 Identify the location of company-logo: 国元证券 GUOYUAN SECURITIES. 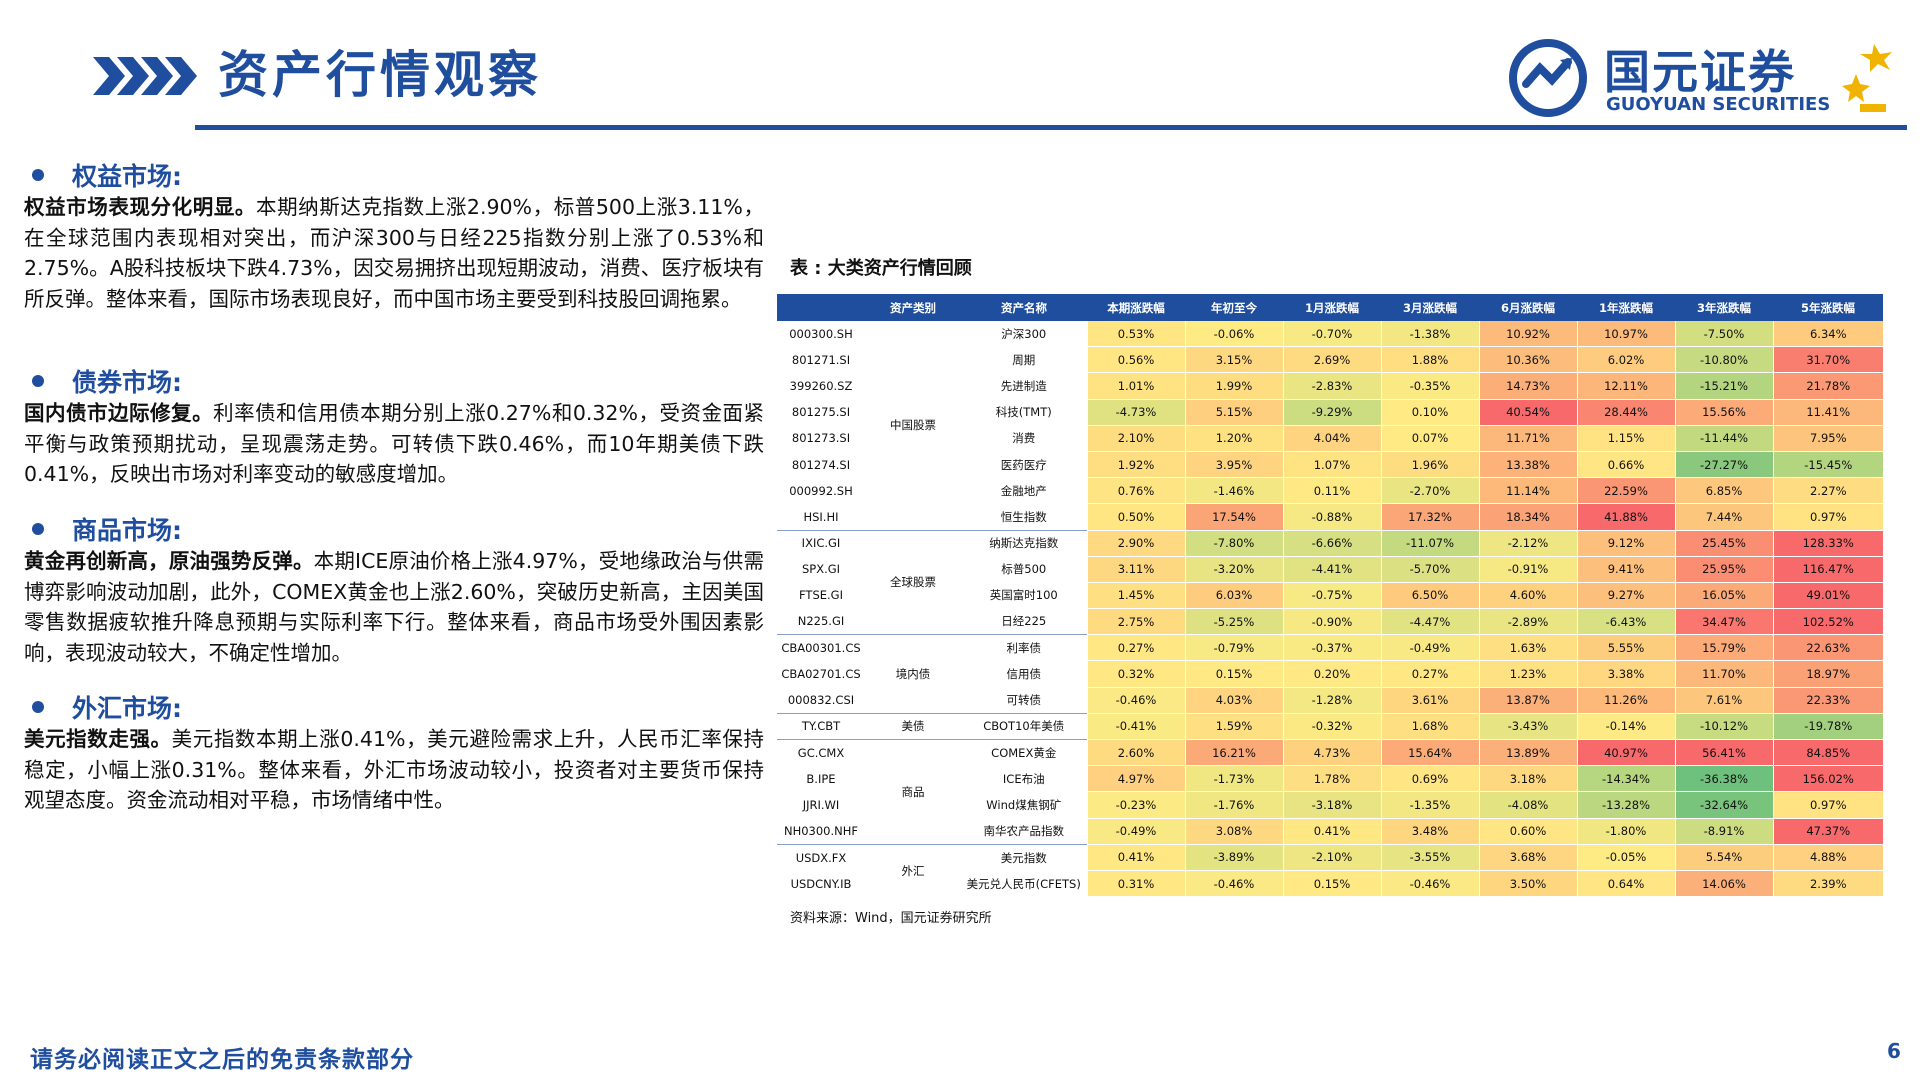
(1704, 78).